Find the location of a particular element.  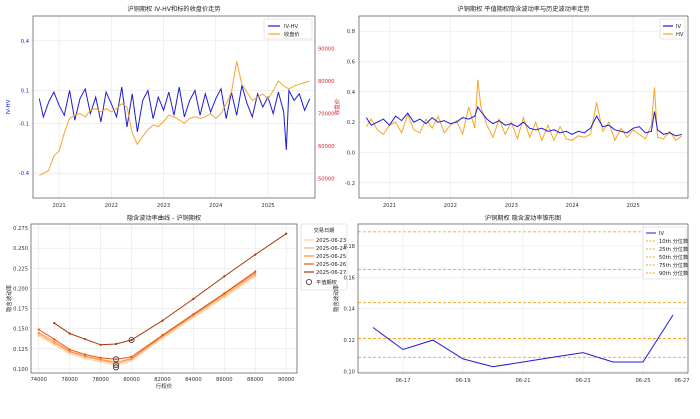

y-tick-label: -0.1 is located at coordinates (24, 125).